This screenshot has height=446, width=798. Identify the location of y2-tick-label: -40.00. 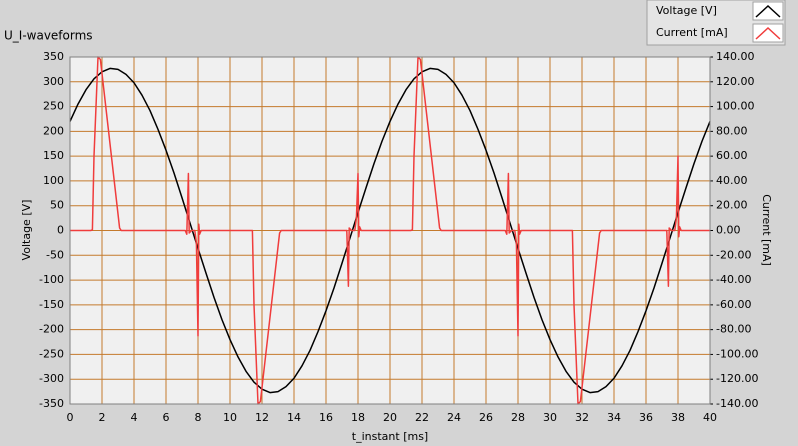
(733, 279).